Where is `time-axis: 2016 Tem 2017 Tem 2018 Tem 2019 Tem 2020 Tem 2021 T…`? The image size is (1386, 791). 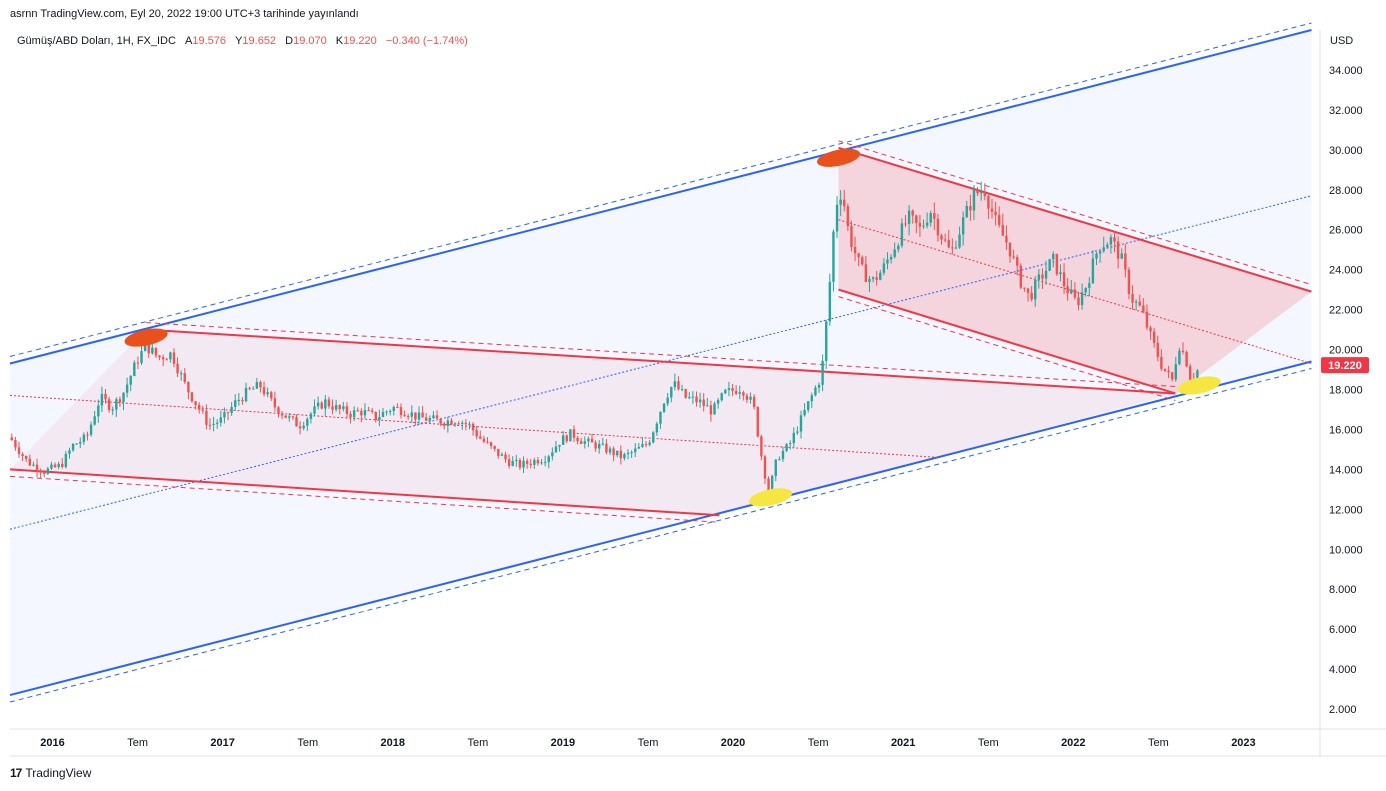
time-axis: 2016 Tem 2017 Tem 2018 Tem 2019 Tem 2020 Tem 2021 T… is located at coordinates (647, 743).